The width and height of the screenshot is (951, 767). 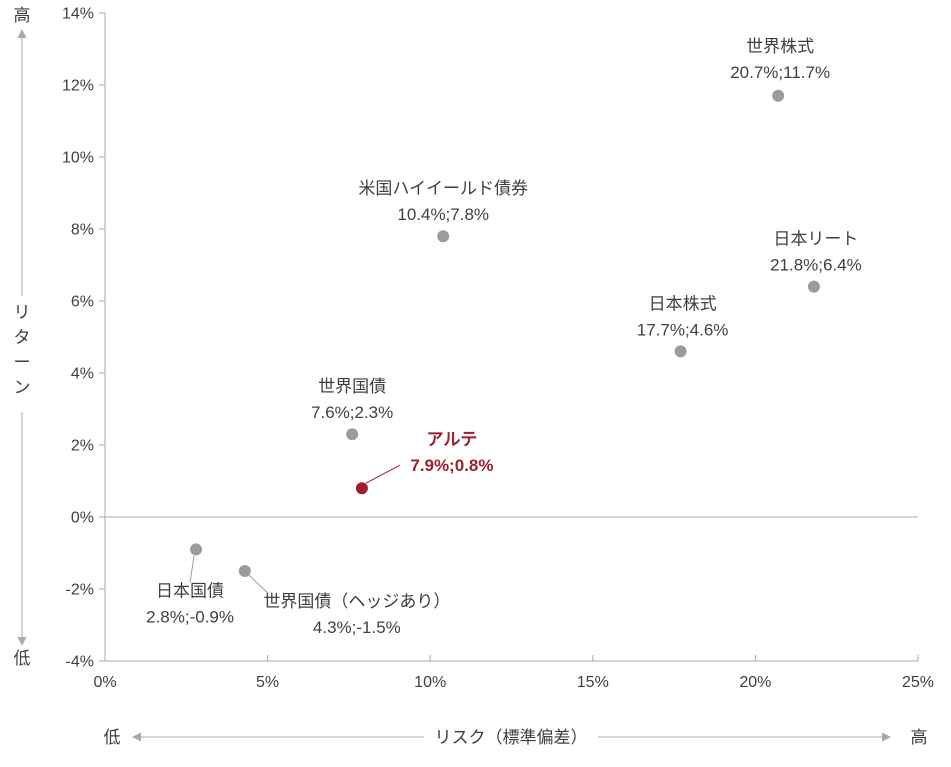 What do you see at coordinates (815, 239) in the screenshot?
I see `point-name-label: 日本リート` at bounding box center [815, 239].